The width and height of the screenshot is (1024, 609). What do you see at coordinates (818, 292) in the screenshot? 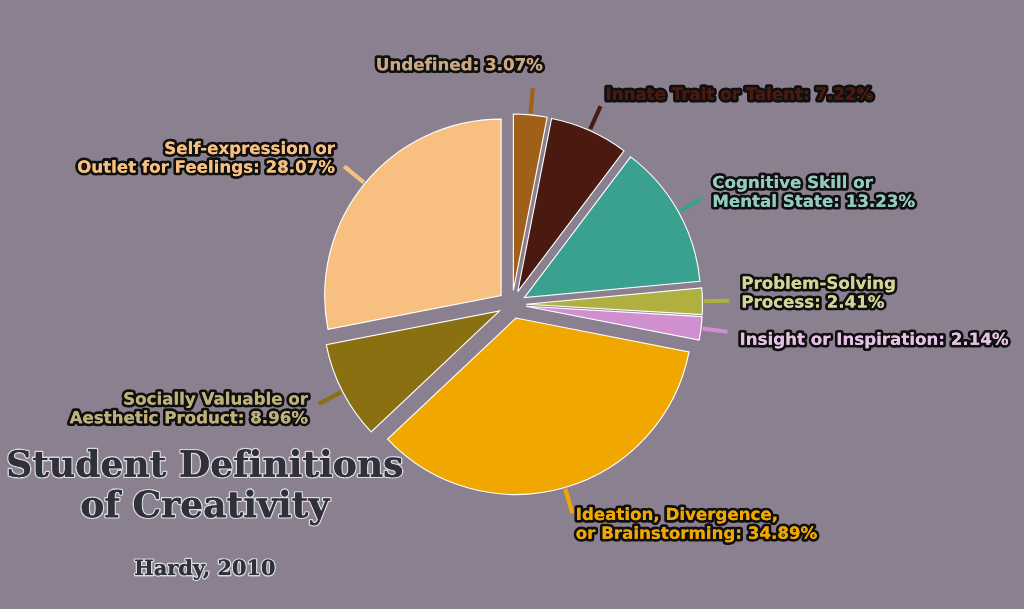
I see `slice-label: Problem-Solving Process: 2.41%` at bounding box center [818, 292].